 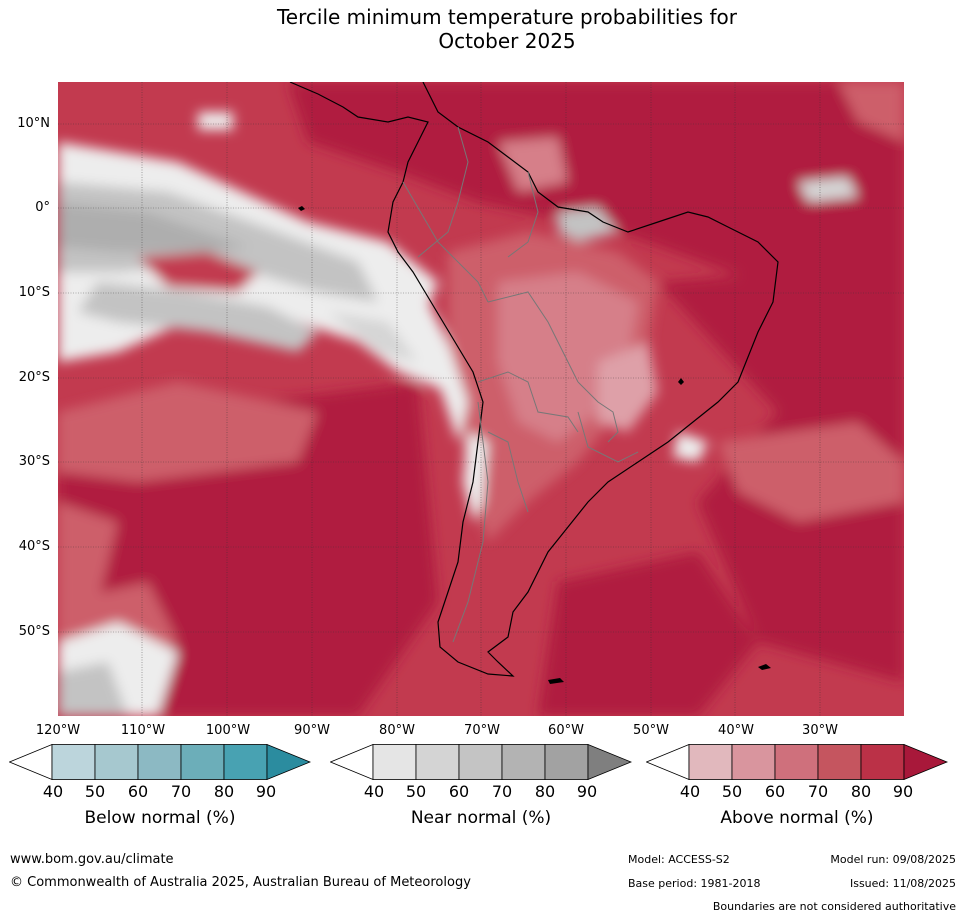 I want to click on footer-model: Model: ACCESS-S2, so click(x=679, y=859).